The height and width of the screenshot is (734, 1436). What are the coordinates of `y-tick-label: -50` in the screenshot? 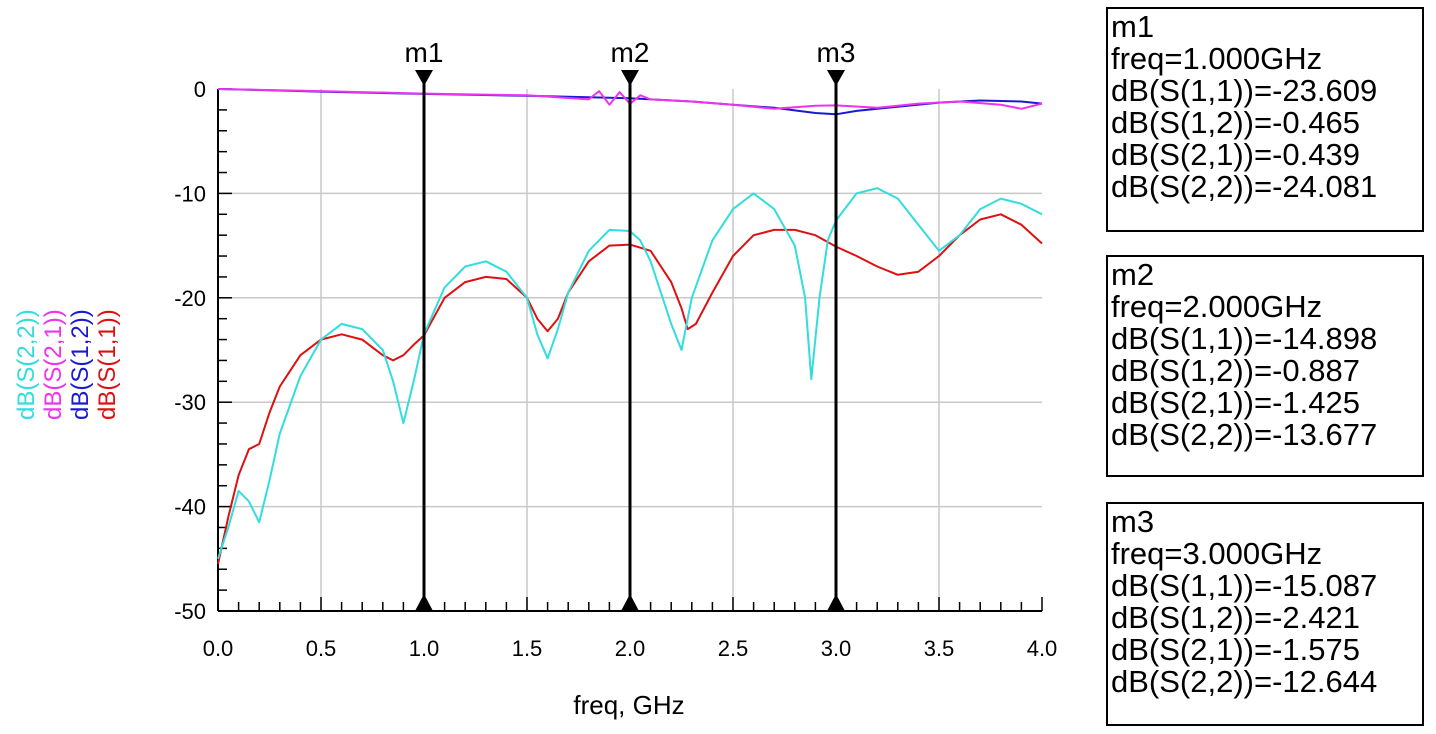 It's located at (190, 611).